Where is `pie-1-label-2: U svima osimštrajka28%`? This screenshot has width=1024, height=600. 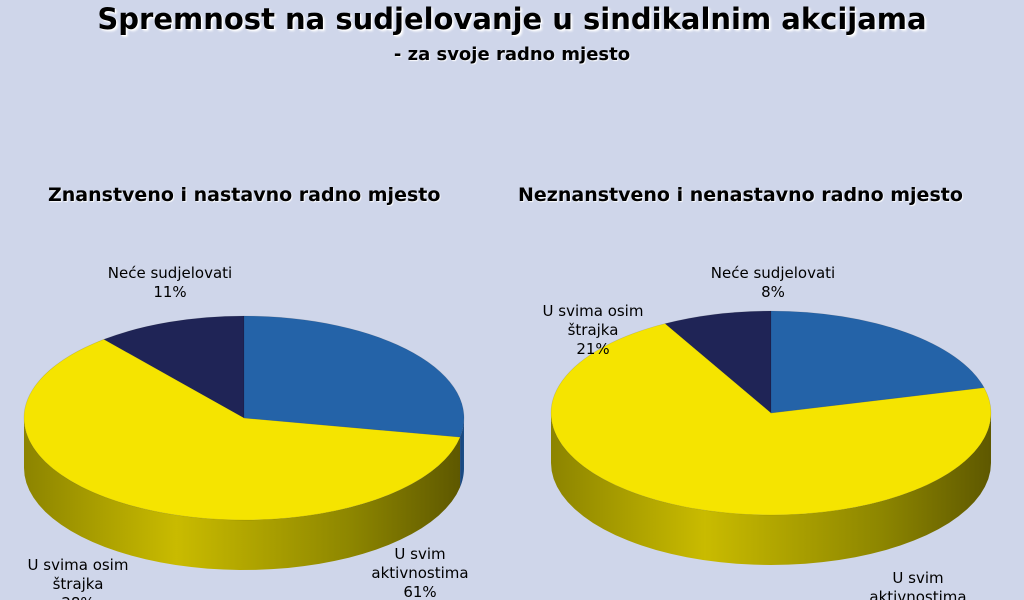 pie-1-label-2: U svima osimštrajka28% is located at coordinates (78, 578).